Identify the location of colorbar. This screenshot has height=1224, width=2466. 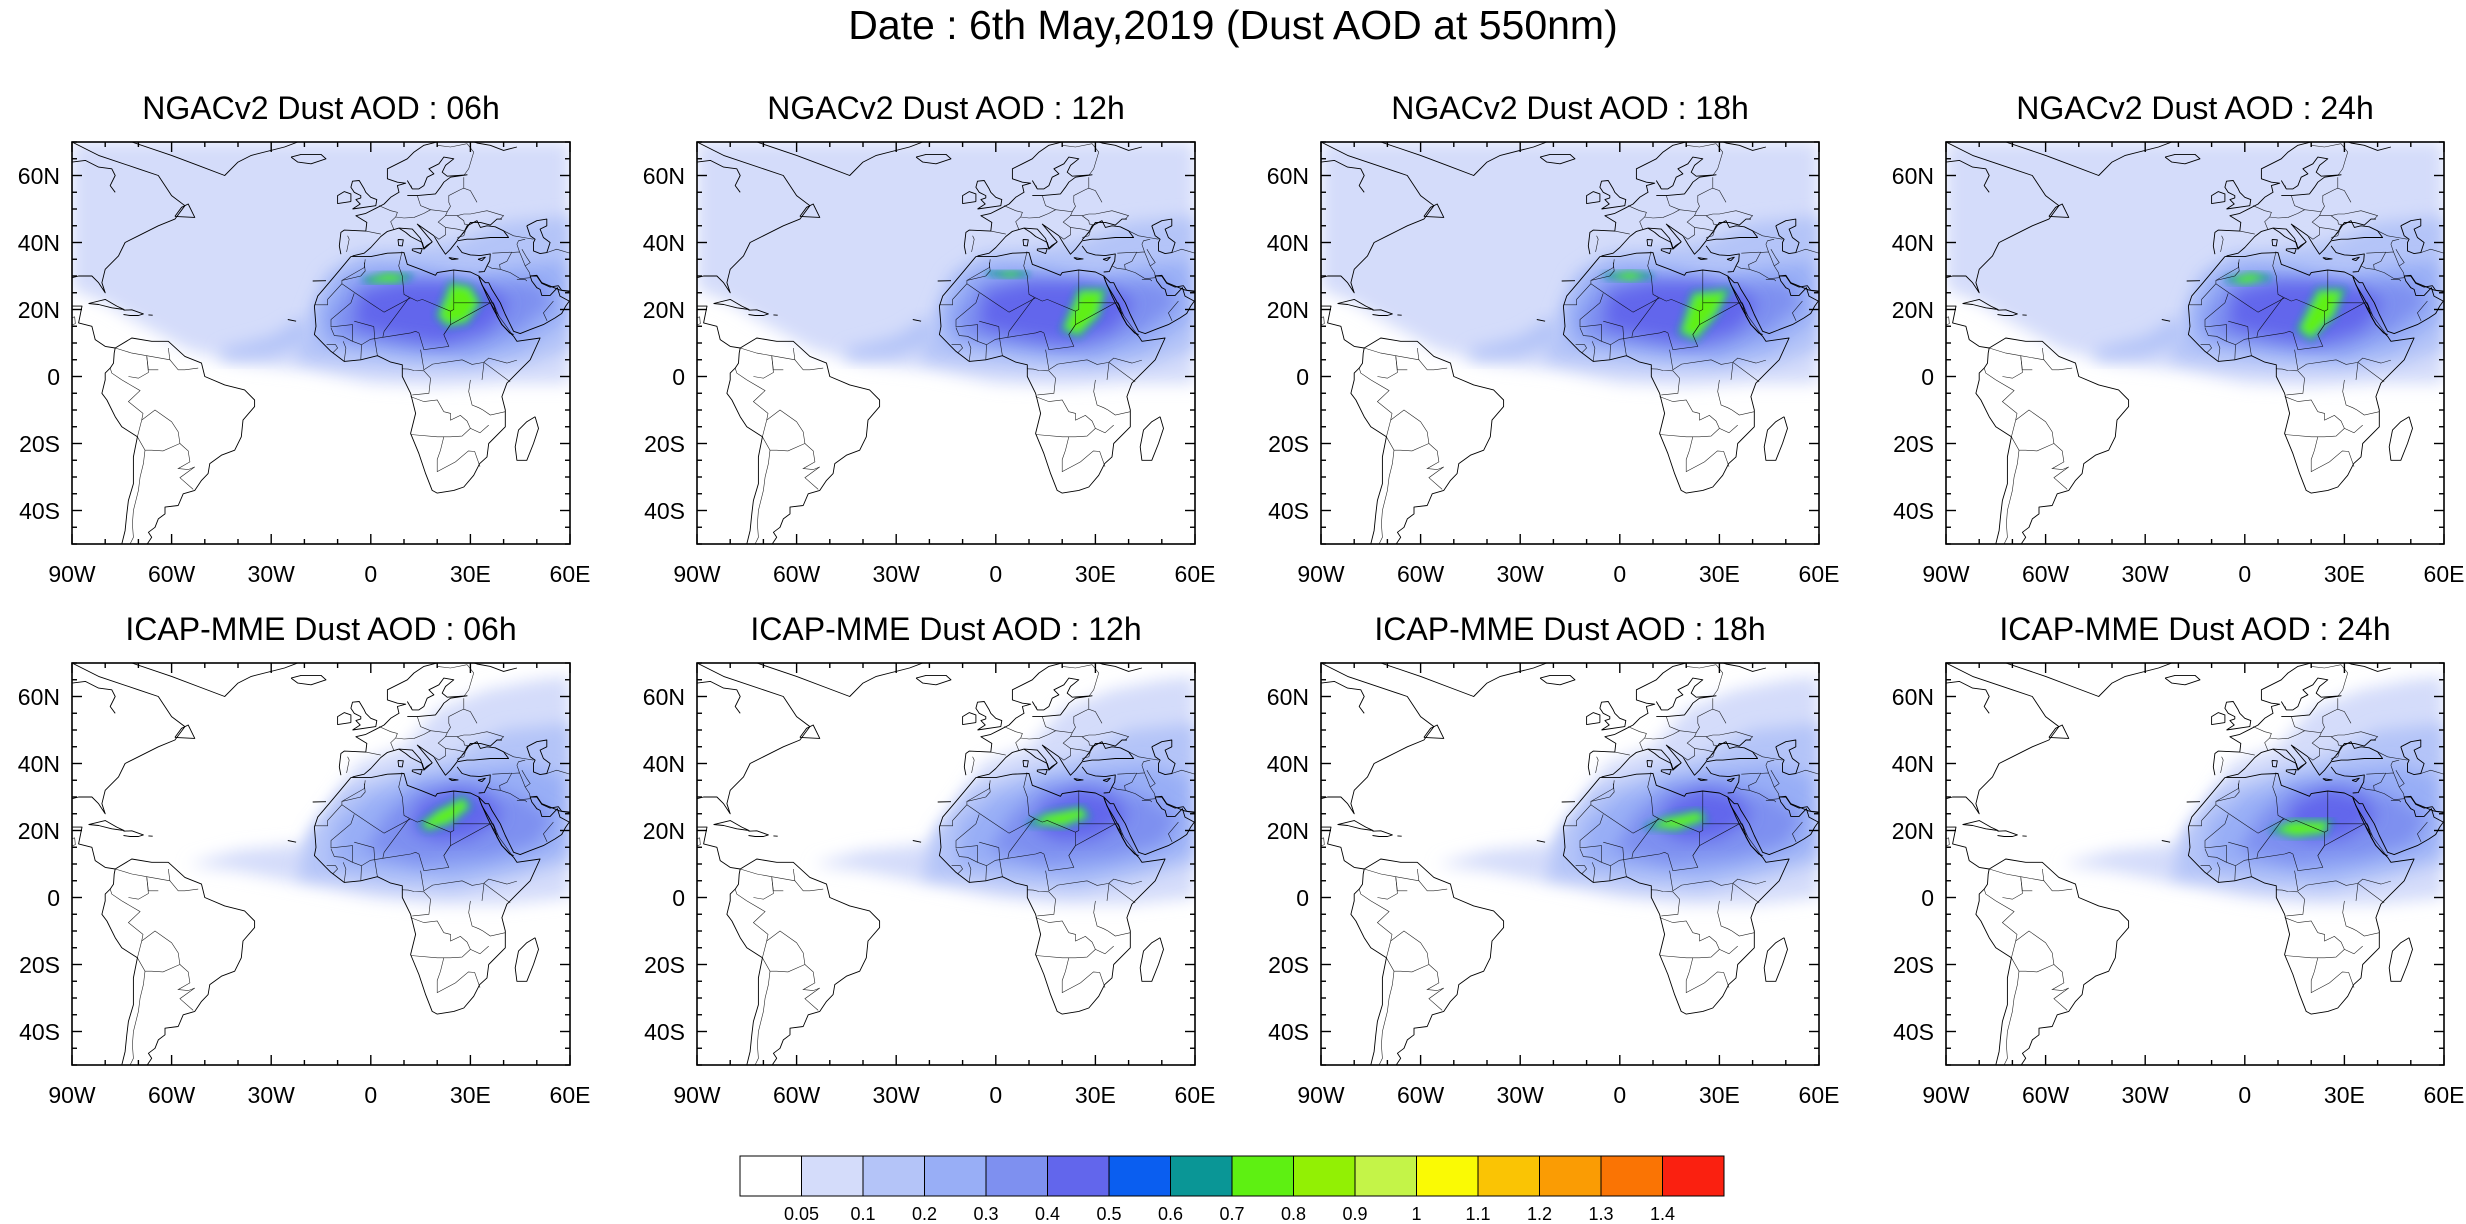
(1232, 1176).